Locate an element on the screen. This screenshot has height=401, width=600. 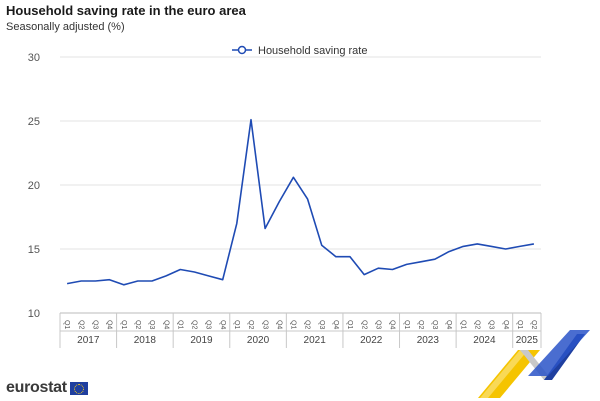
y-tick-label: 10 is located at coordinates (34, 314).